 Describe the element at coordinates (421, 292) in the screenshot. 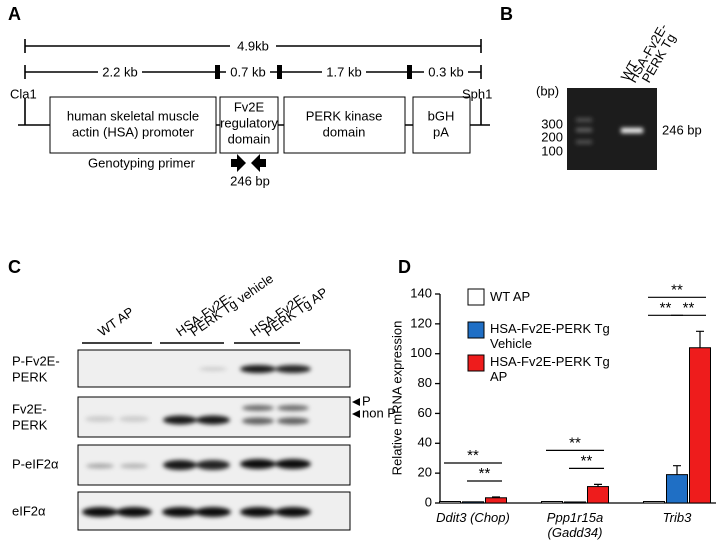

I see `y-tick-label: 140` at that location.